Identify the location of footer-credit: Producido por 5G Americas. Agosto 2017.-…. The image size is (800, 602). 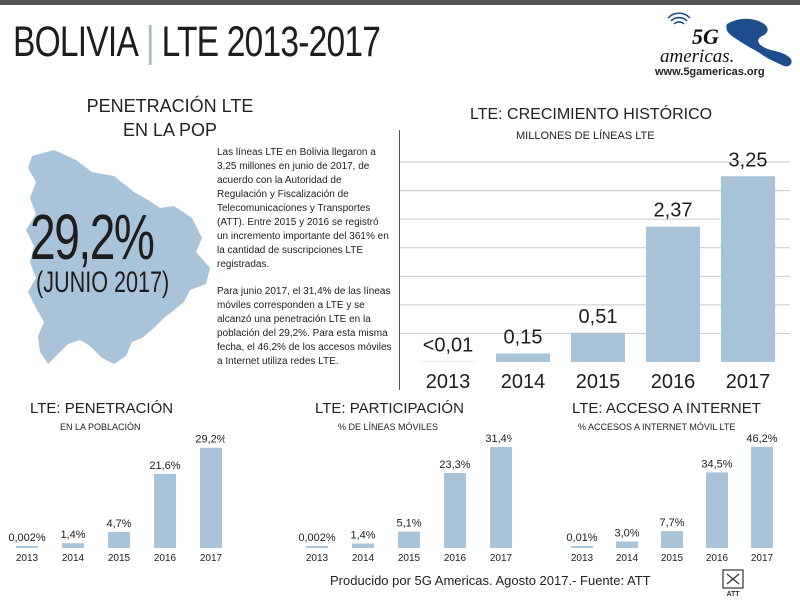
(490, 580).